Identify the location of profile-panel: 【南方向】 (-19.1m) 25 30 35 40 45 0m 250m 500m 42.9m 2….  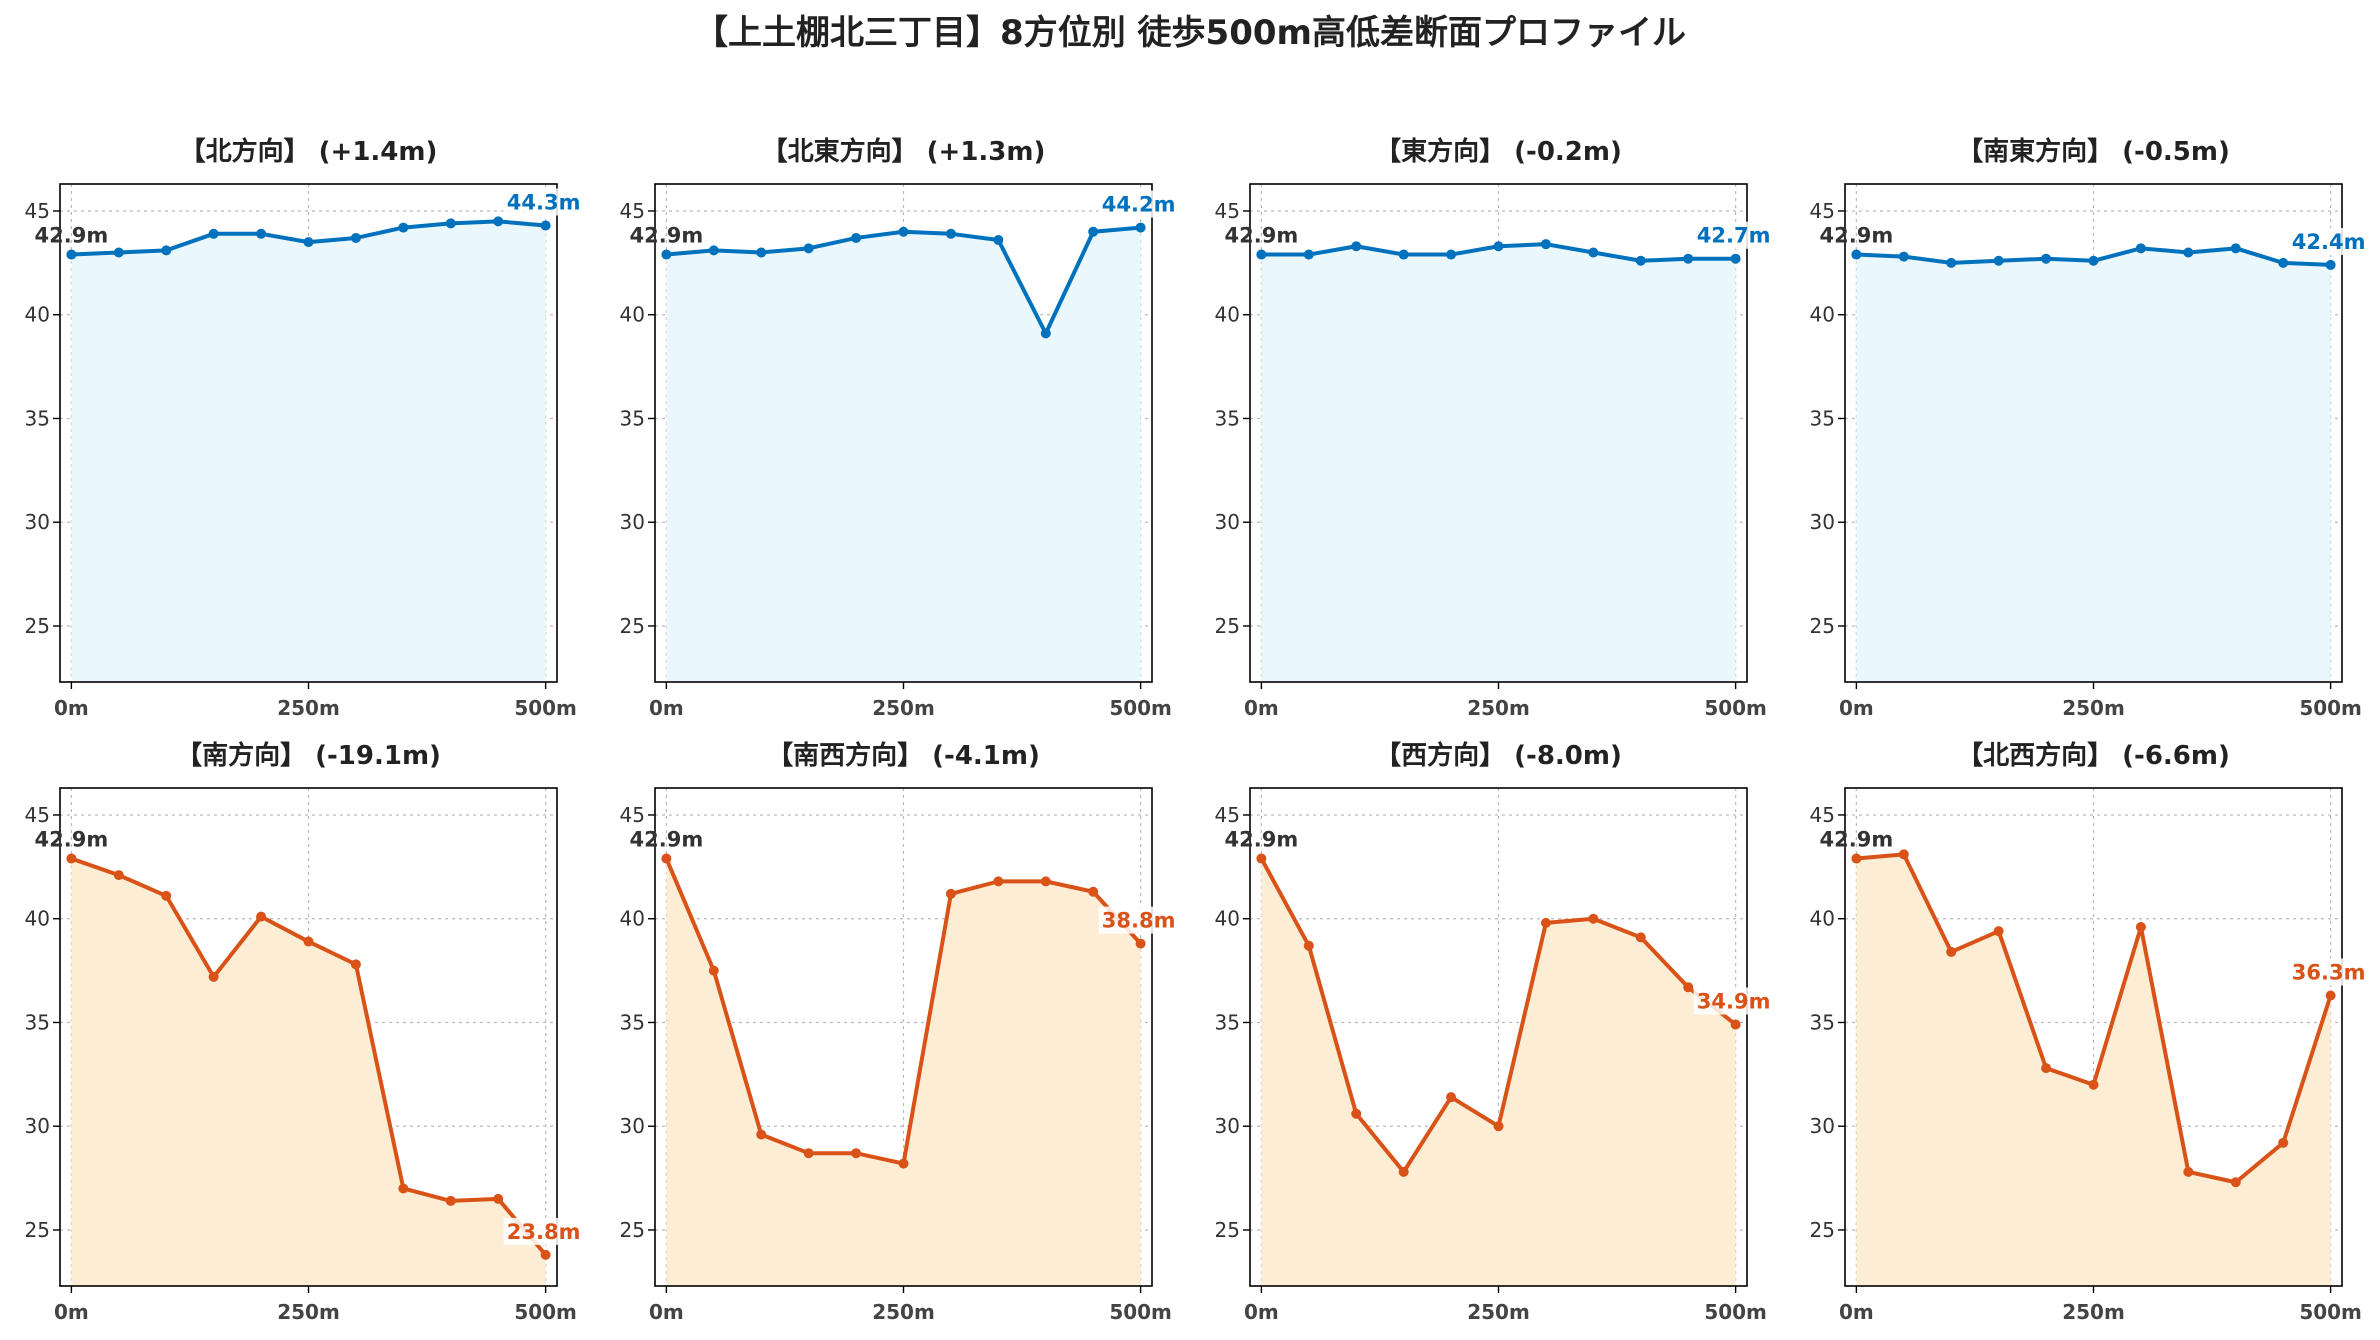
(304, 1032).